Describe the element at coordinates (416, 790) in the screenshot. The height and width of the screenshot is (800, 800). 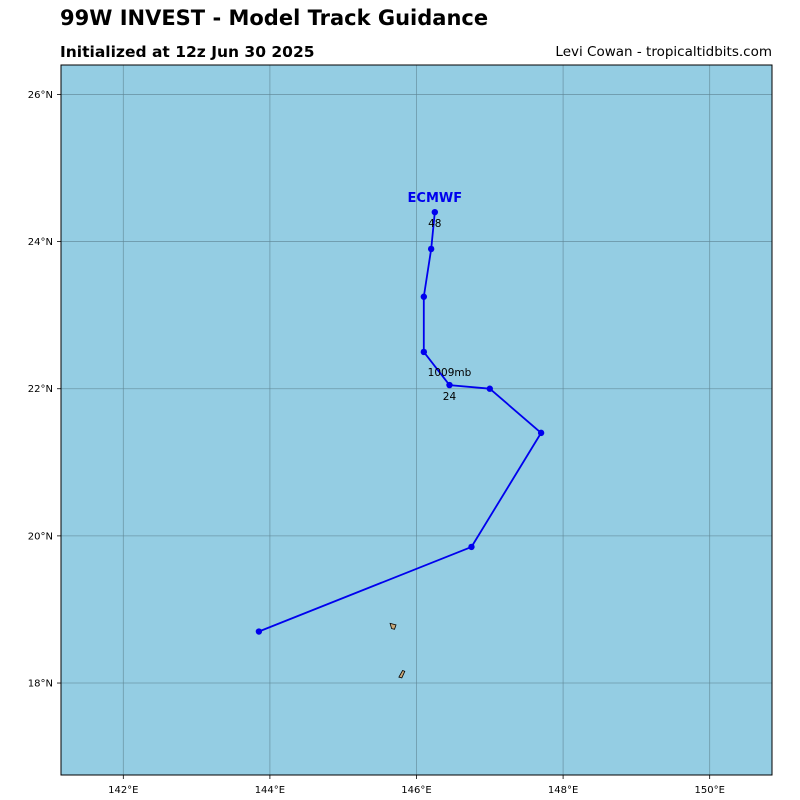
I see `x-tick-label: 146°E` at that location.